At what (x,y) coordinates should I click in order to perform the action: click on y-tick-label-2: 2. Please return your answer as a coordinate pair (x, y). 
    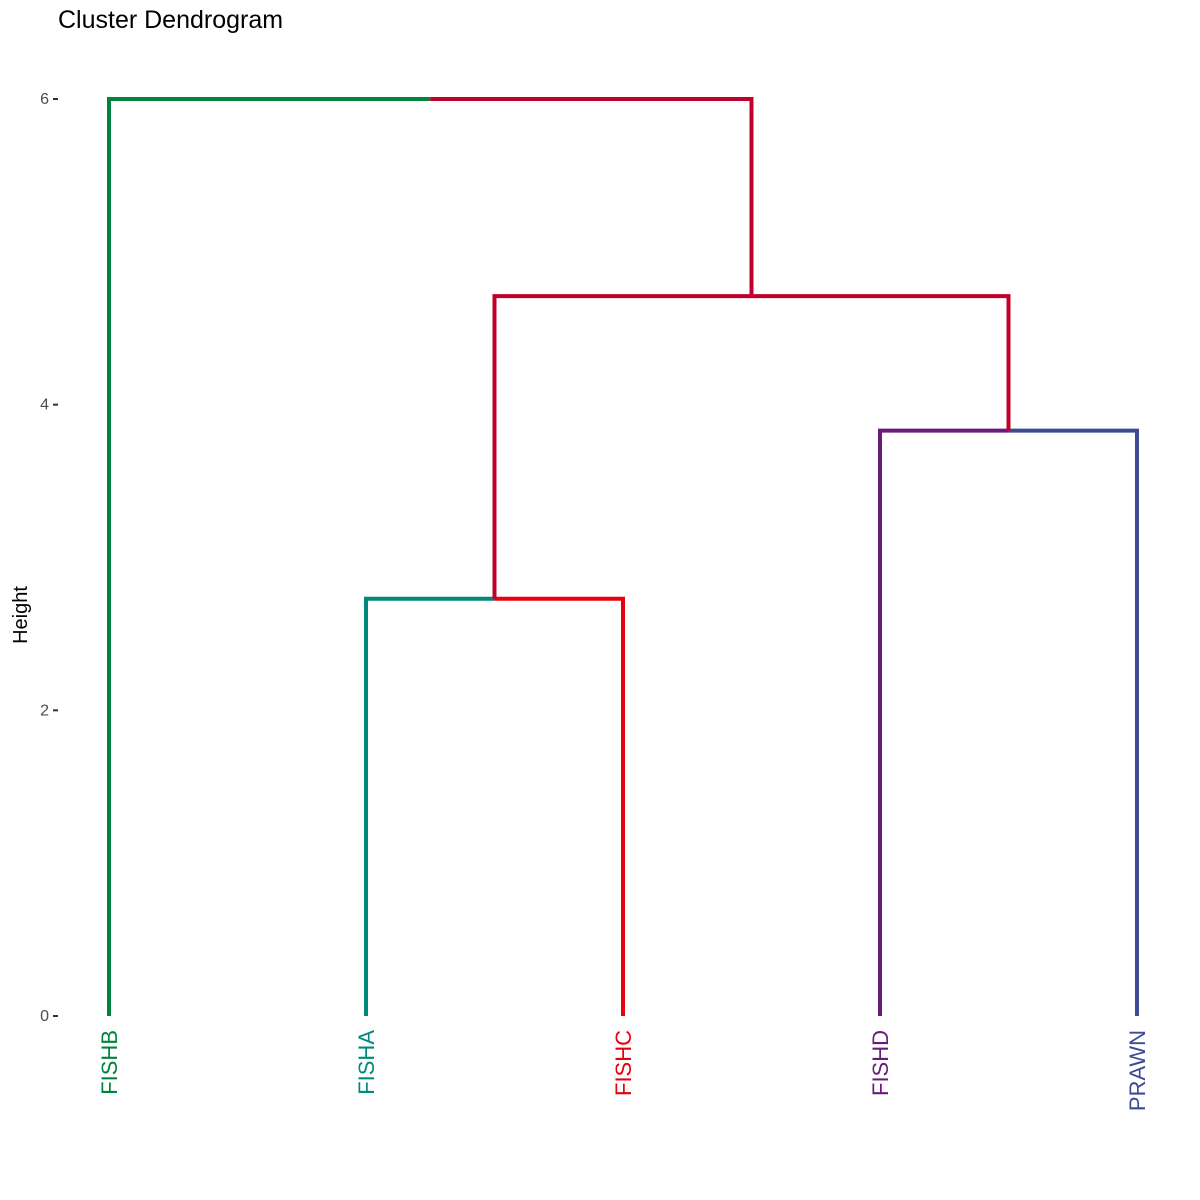
    Looking at the image, I should click on (44, 710).